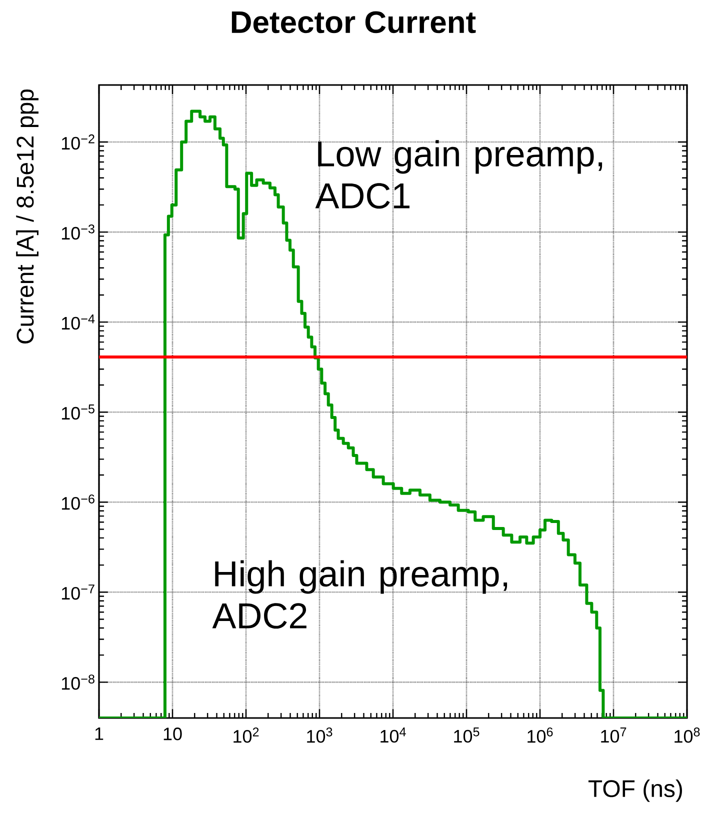 The image size is (706, 815). What do you see at coordinates (393, 735) in the screenshot?
I see `x-tick-label: 10$^{4}$` at bounding box center [393, 735].